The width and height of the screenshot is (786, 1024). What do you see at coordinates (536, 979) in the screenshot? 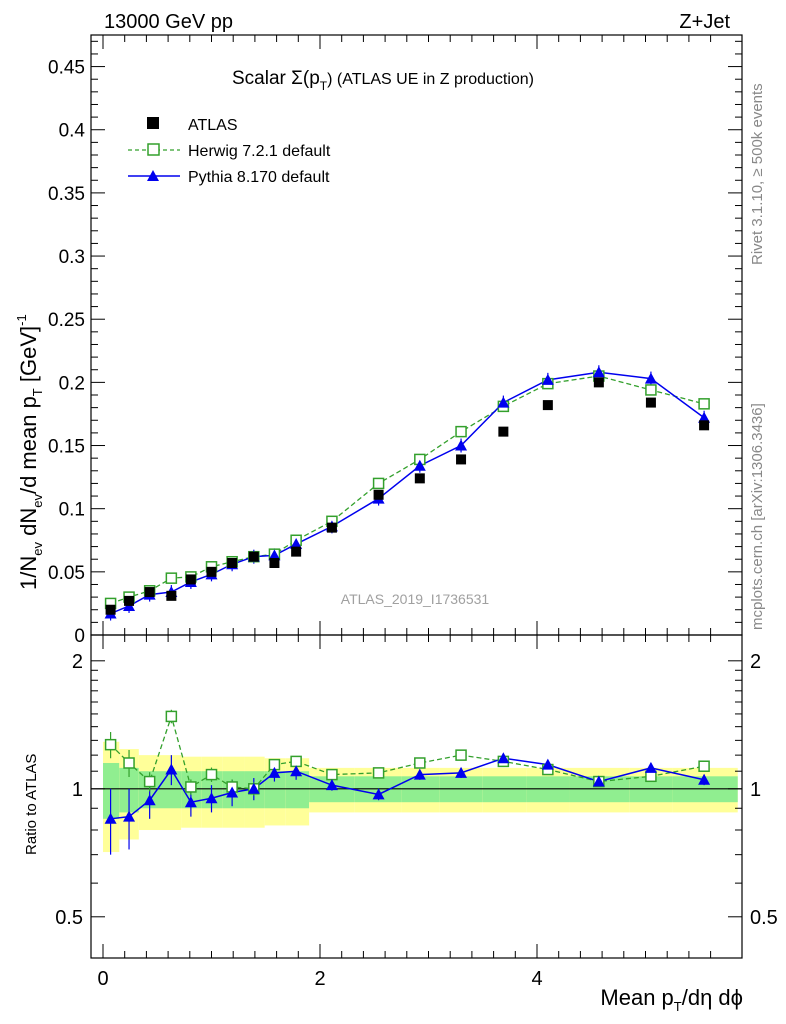
I see `x-tick-label: 4` at bounding box center [536, 979].